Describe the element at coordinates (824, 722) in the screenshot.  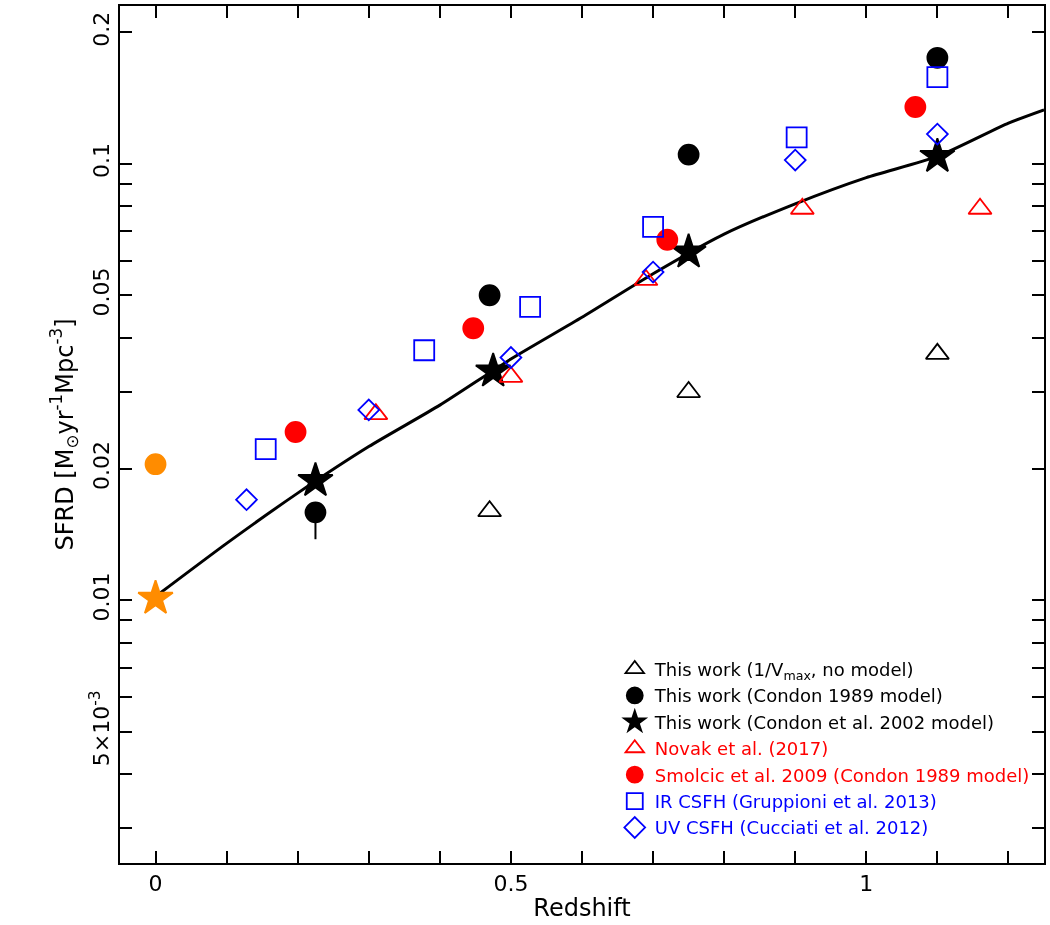
I see `legend-label: This work (Condon et al. 2002 model)` at that location.